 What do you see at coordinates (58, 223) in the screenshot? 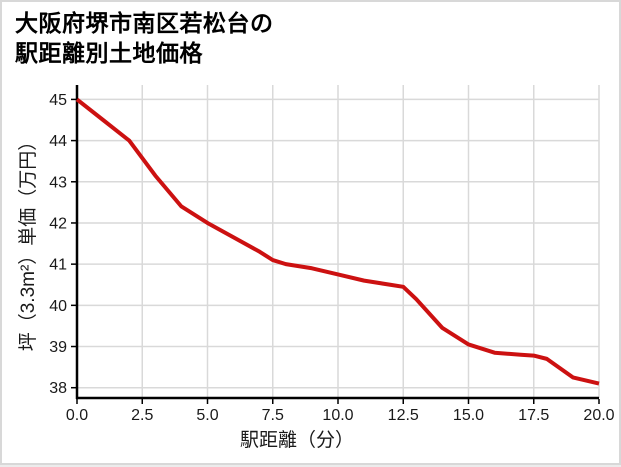
I see `y-tick-label: 42` at bounding box center [58, 223].